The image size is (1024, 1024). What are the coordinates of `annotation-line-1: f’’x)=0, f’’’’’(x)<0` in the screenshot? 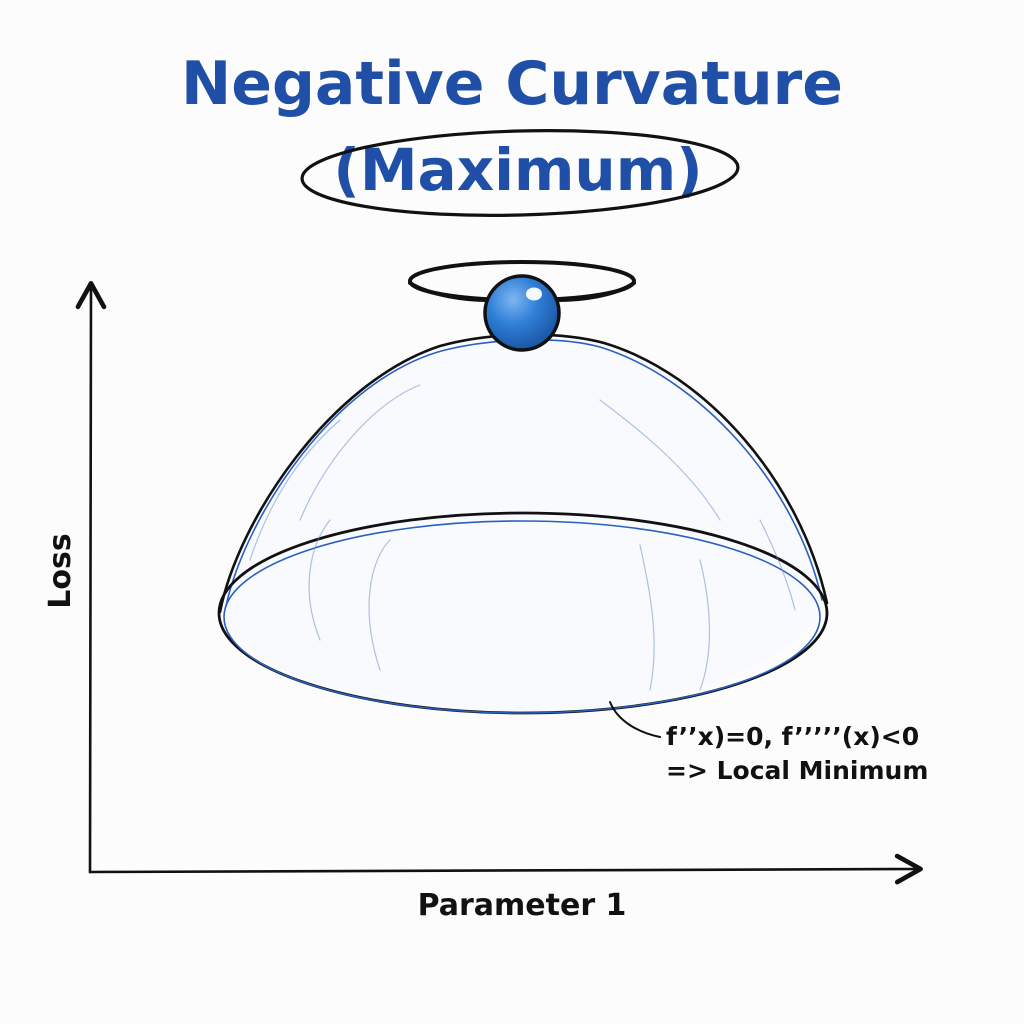 It's located at (792, 736).